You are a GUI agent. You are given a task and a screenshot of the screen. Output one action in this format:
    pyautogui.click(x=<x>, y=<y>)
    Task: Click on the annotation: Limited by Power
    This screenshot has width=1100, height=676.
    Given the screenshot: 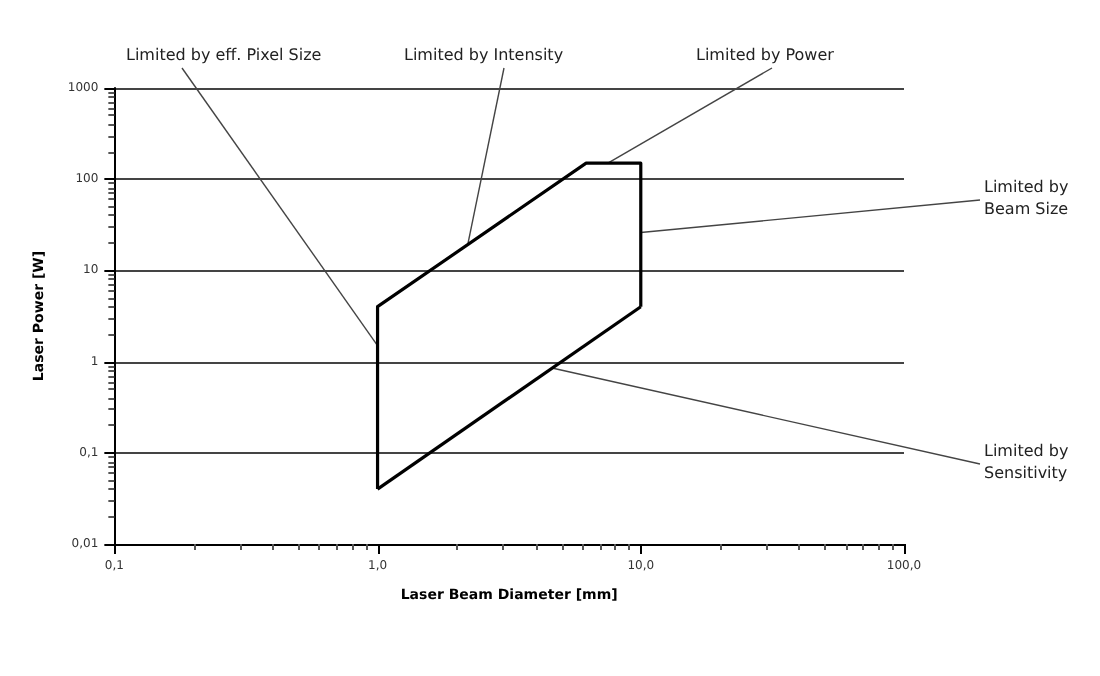 What is the action you would take?
    pyautogui.click(x=766, y=55)
    